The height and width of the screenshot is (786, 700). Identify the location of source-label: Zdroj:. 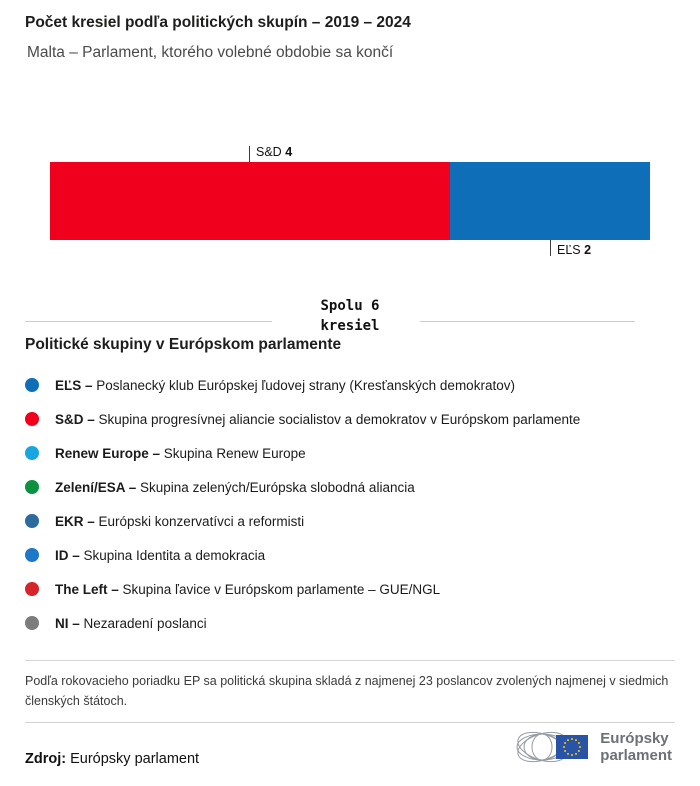
(46, 759).